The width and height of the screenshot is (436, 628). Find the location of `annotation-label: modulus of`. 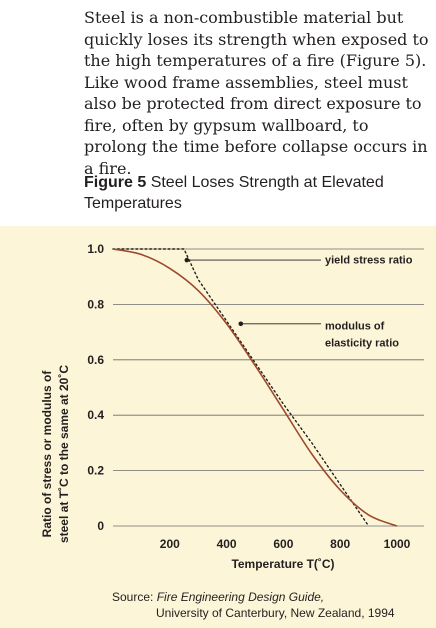

annotation-label: modulus of is located at coordinates (355, 327).